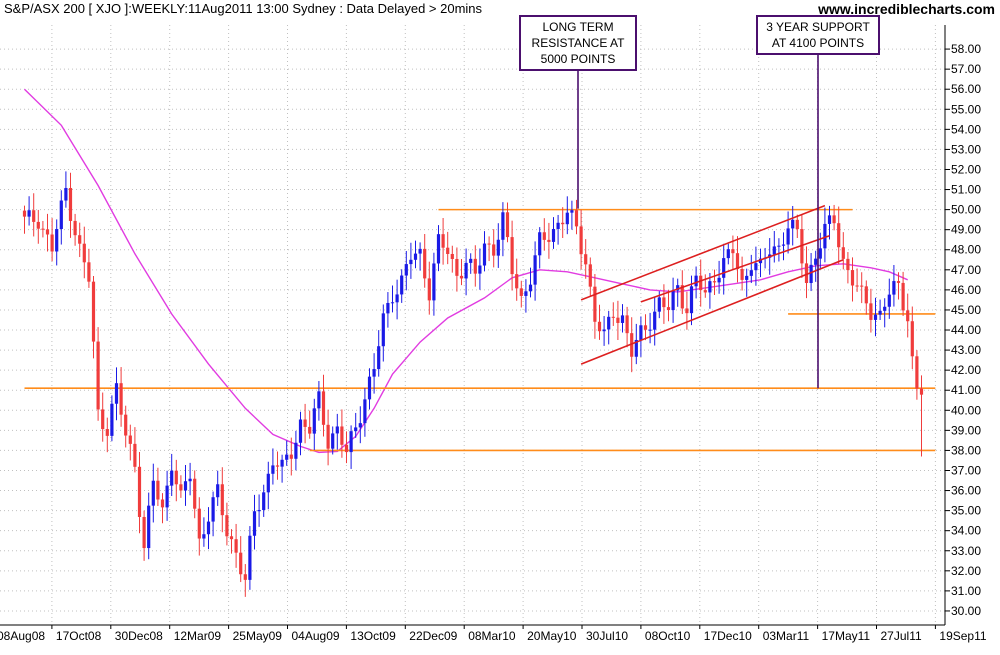 The image size is (1000, 655). I want to click on y-tick-label: 38.00, so click(966, 450).